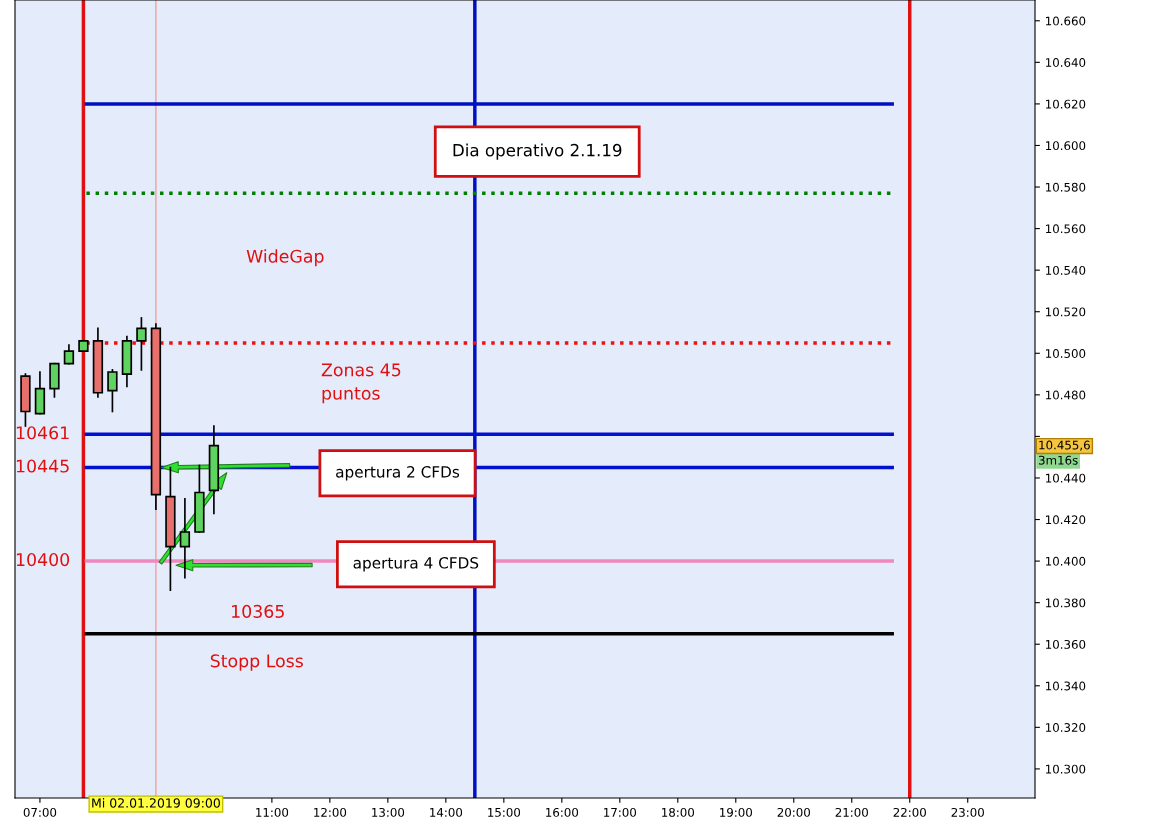 The width and height of the screenshot is (1156, 836). What do you see at coordinates (1066, 644) in the screenshot?
I see `y-tick-label: 10.360` at bounding box center [1066, 644].